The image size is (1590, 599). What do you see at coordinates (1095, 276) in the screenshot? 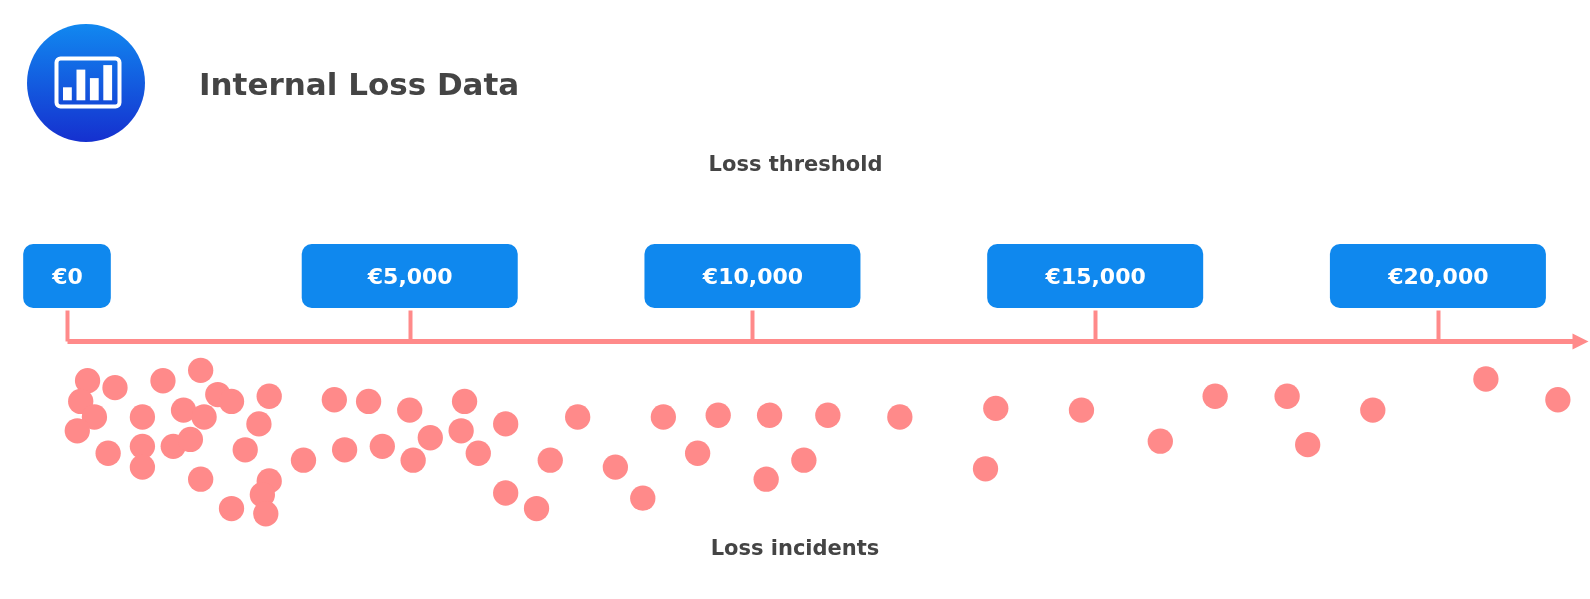
I see `x-tick-label: €15,000` at bounding box center [1095, 276].